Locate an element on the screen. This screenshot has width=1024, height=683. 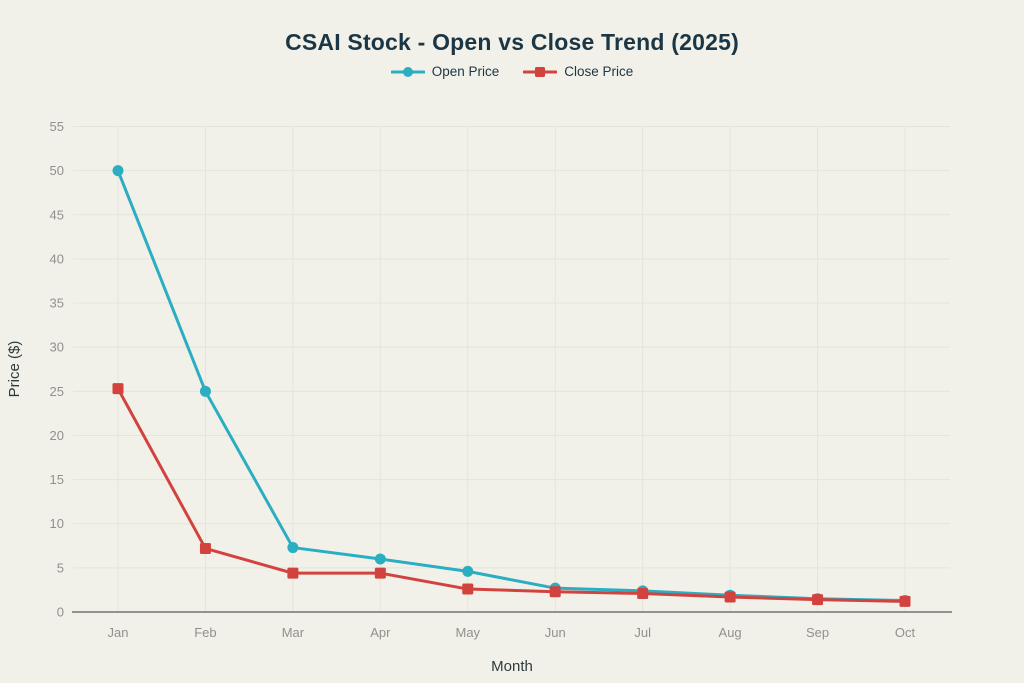
x-tick-label: Jan is located at coordinates (118, 632).